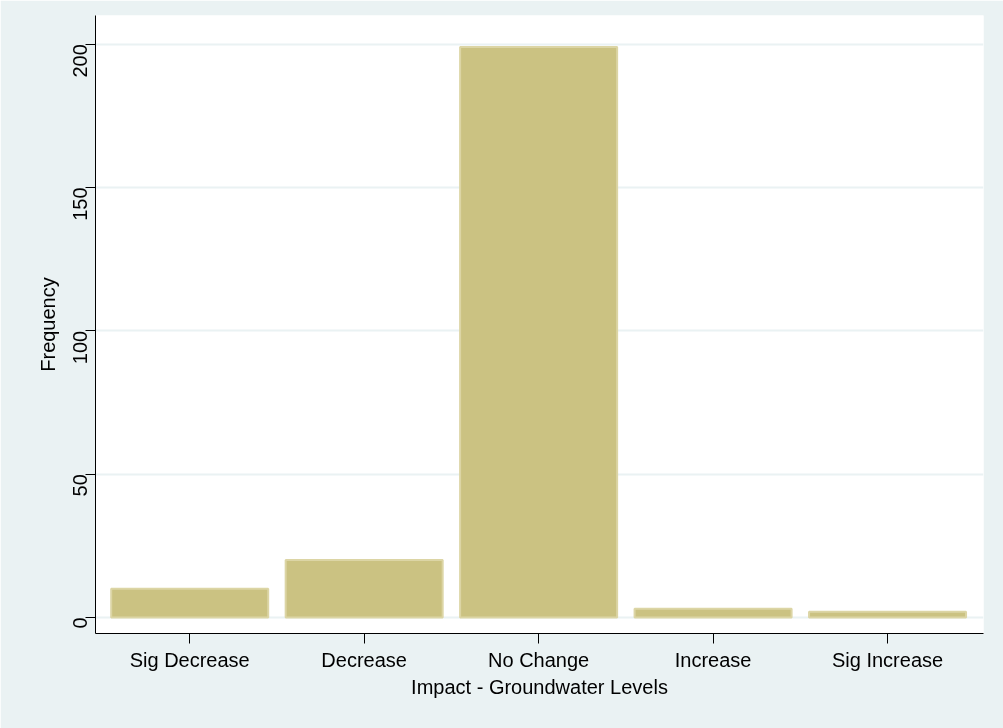  What do you see at coordinates (887, 659) in the screenshot?
I see `x-tick-label: Sig Increase` at bounding box center [887, 659].